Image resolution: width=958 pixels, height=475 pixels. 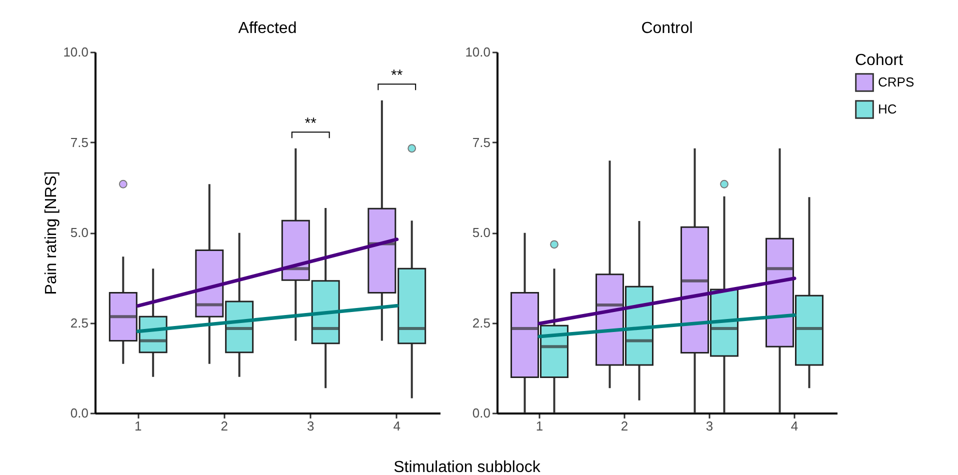 What do you see at coordinates (879, 60) in the screenshot?
I see `legend-title: Cohort` at bounding box center [879, 60].